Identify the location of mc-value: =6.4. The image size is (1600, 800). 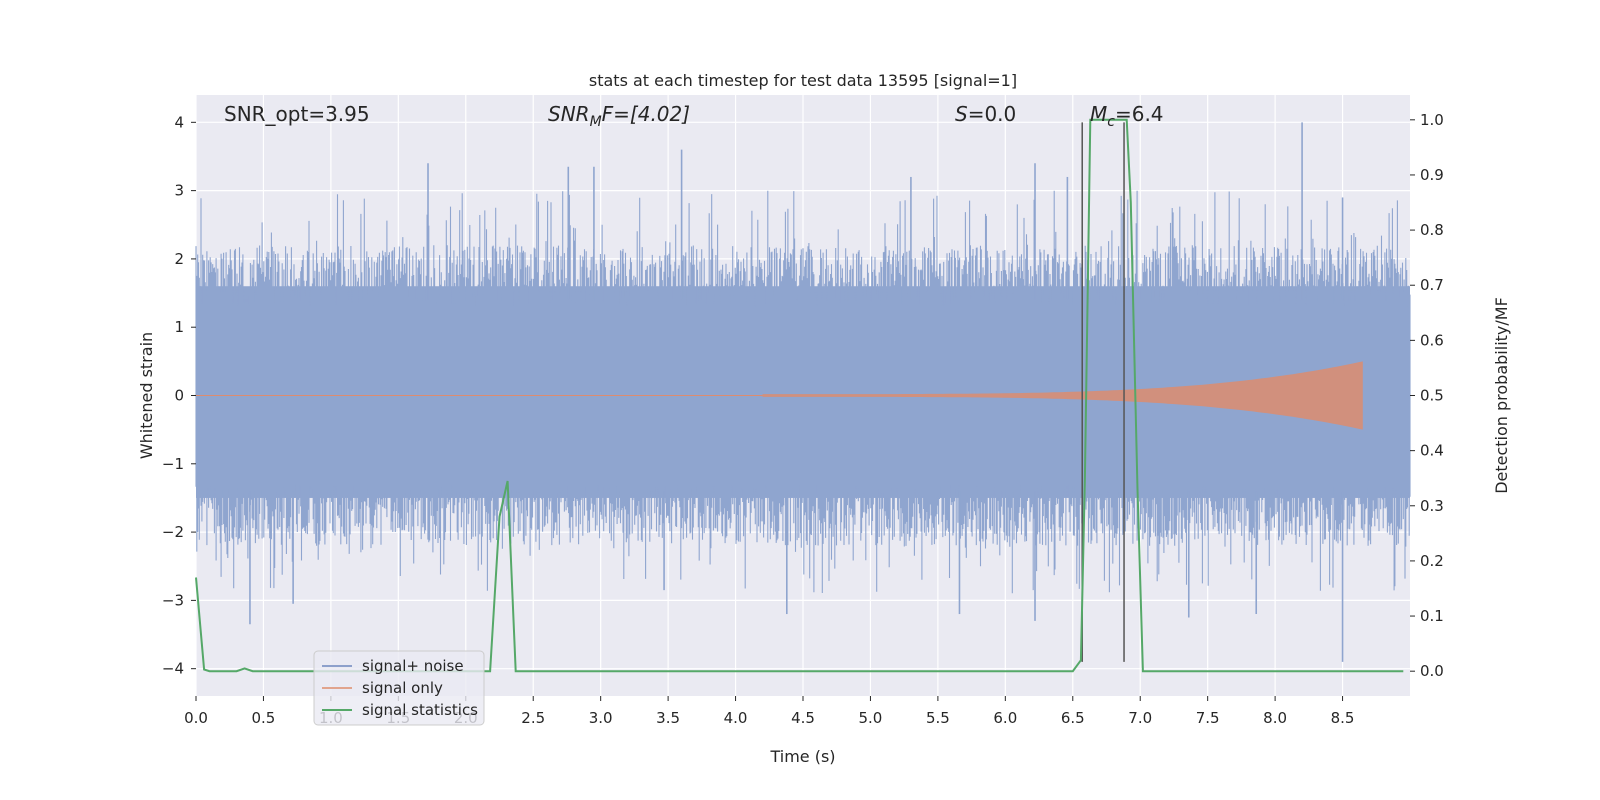
(1139, 114).